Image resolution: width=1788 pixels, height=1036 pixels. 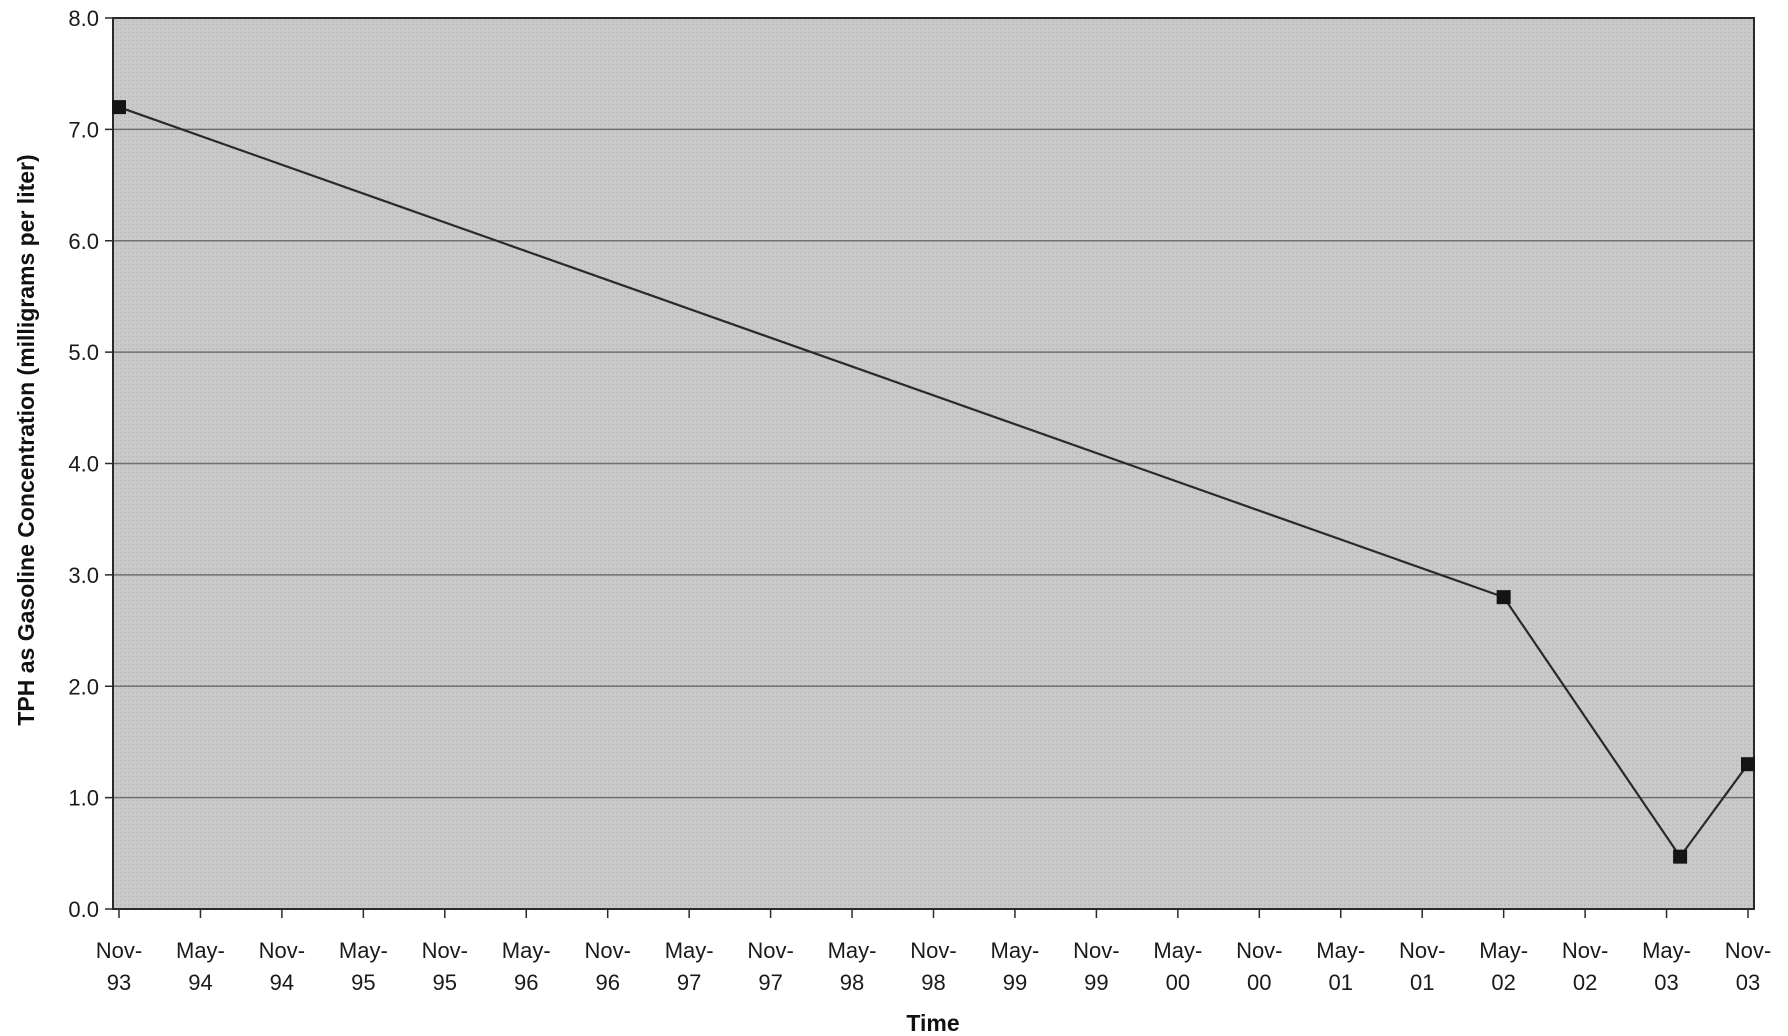 I want to click on y-axis: 0.0 1.0 2.0 3.0 4.0 5.0 6.0 7.0 8.0, so click(x=90, y=464).